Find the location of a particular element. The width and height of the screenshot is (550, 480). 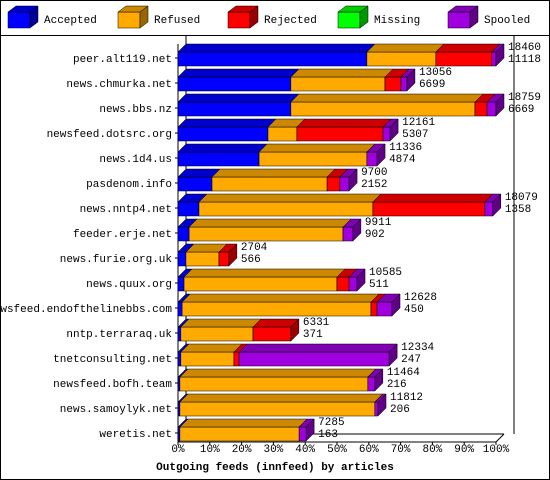

y-tick-label: news.1d4.us is located at coordinates (135, 160).